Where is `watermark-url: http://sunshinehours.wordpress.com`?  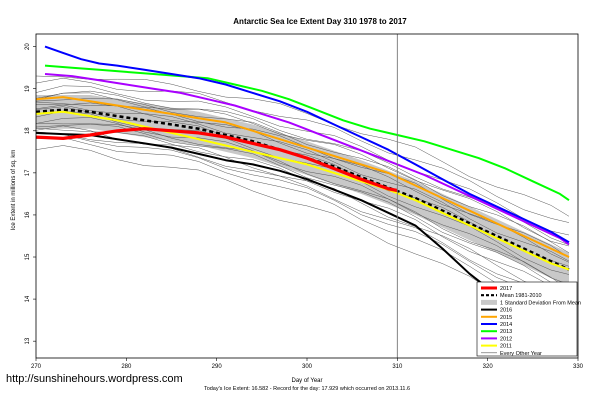 watermark-url: http://sunshinehours.wordpress.com is located at coordinates (94, 379).